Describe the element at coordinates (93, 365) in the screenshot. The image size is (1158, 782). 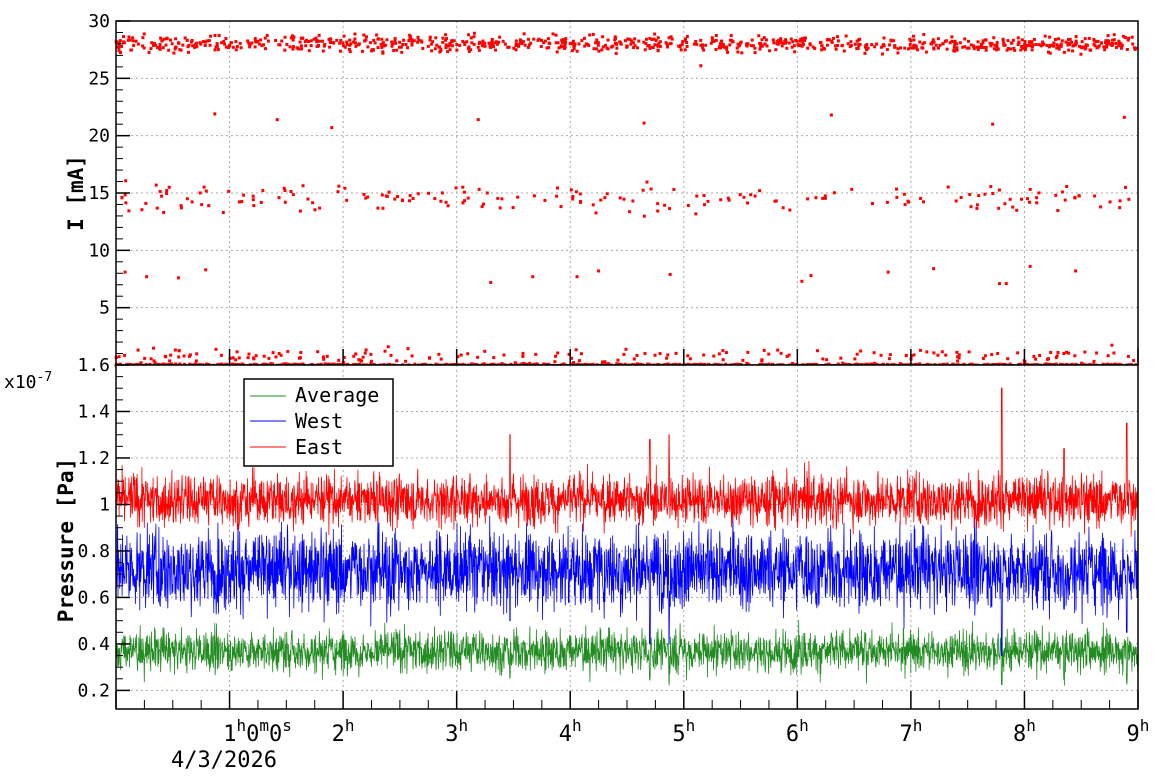
I see `pressure-y-tick-label: 1.6` at that location.